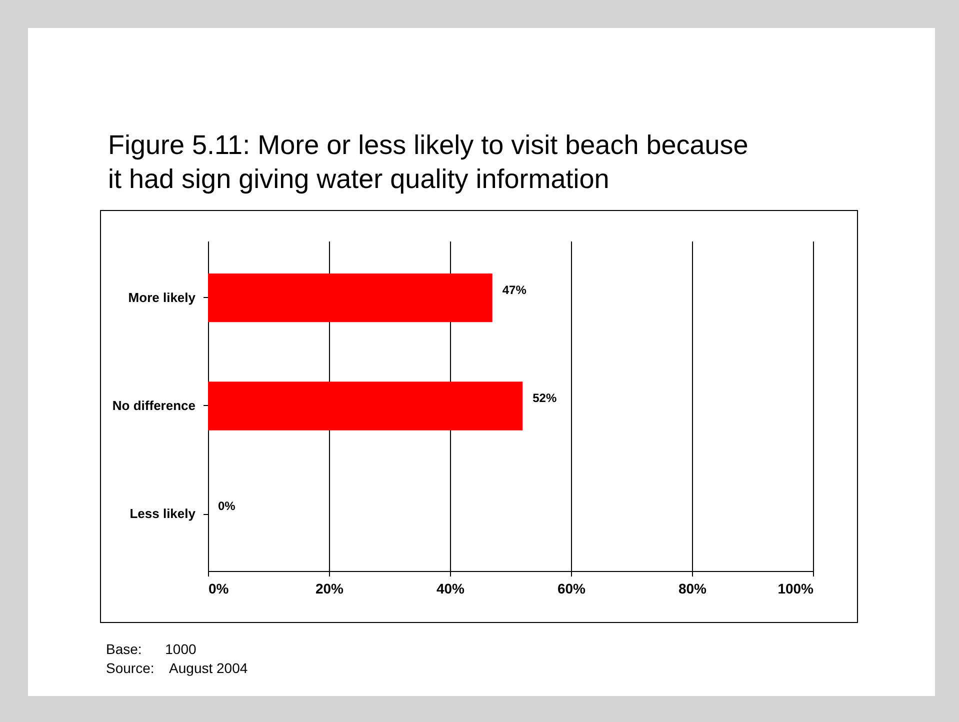  I want to click on source-note: Source: August 2004, so click(177, 668).